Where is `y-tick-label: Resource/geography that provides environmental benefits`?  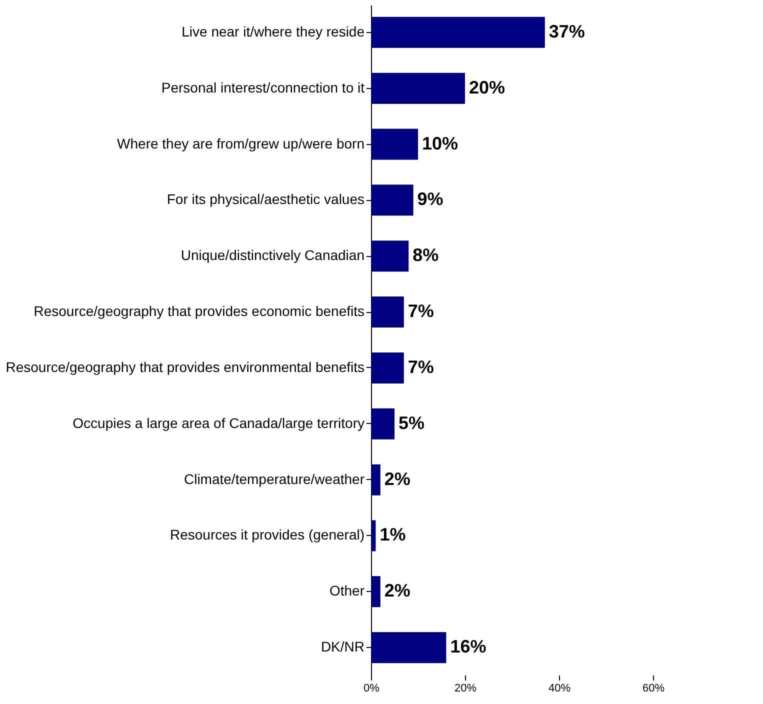 y-tick-label: Resource/geography that provides environmental benefits is located at coordinates (185, 366).